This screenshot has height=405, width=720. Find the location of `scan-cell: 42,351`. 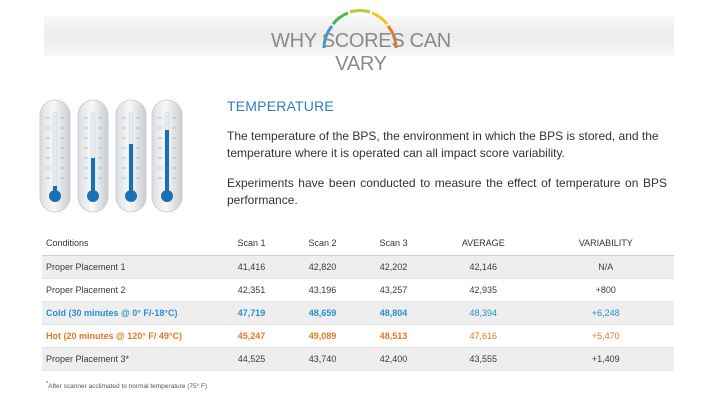

scan-cell: 42,351 is located at coordinates (251, 290).